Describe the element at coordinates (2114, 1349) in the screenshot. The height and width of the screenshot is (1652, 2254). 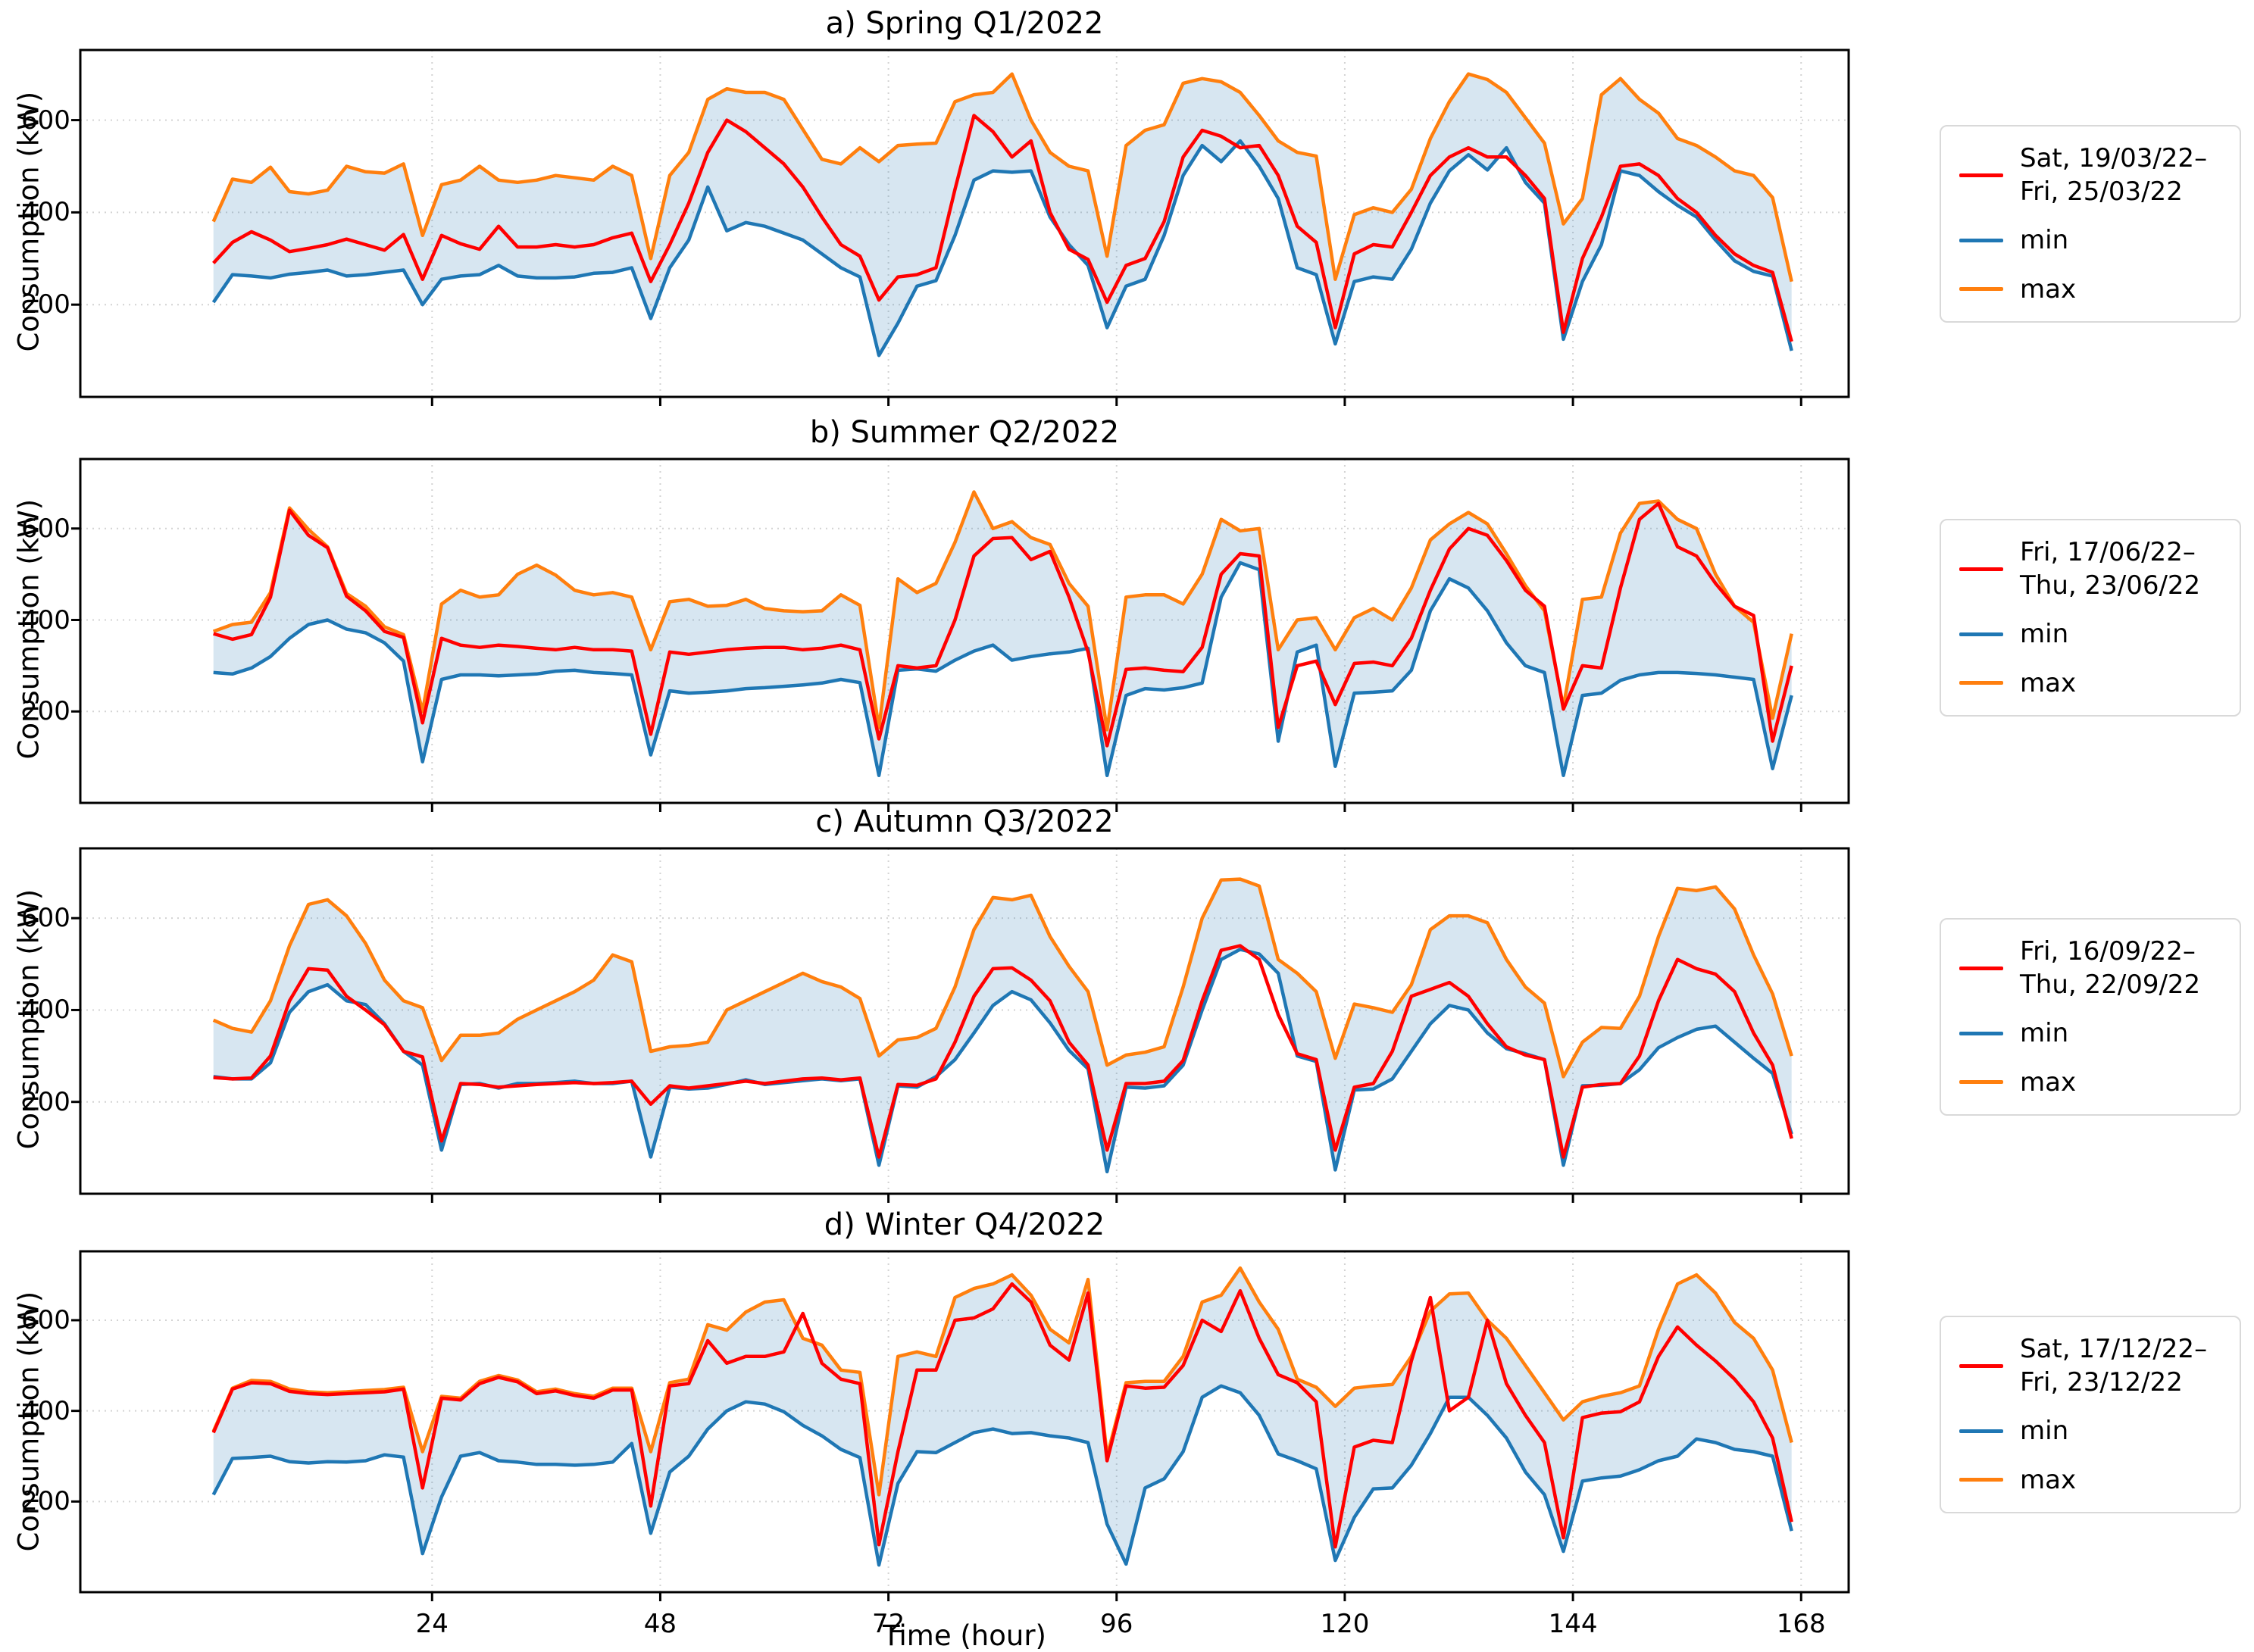
I see `legend-week-line1: Sat, 17/12/22–` at that location.